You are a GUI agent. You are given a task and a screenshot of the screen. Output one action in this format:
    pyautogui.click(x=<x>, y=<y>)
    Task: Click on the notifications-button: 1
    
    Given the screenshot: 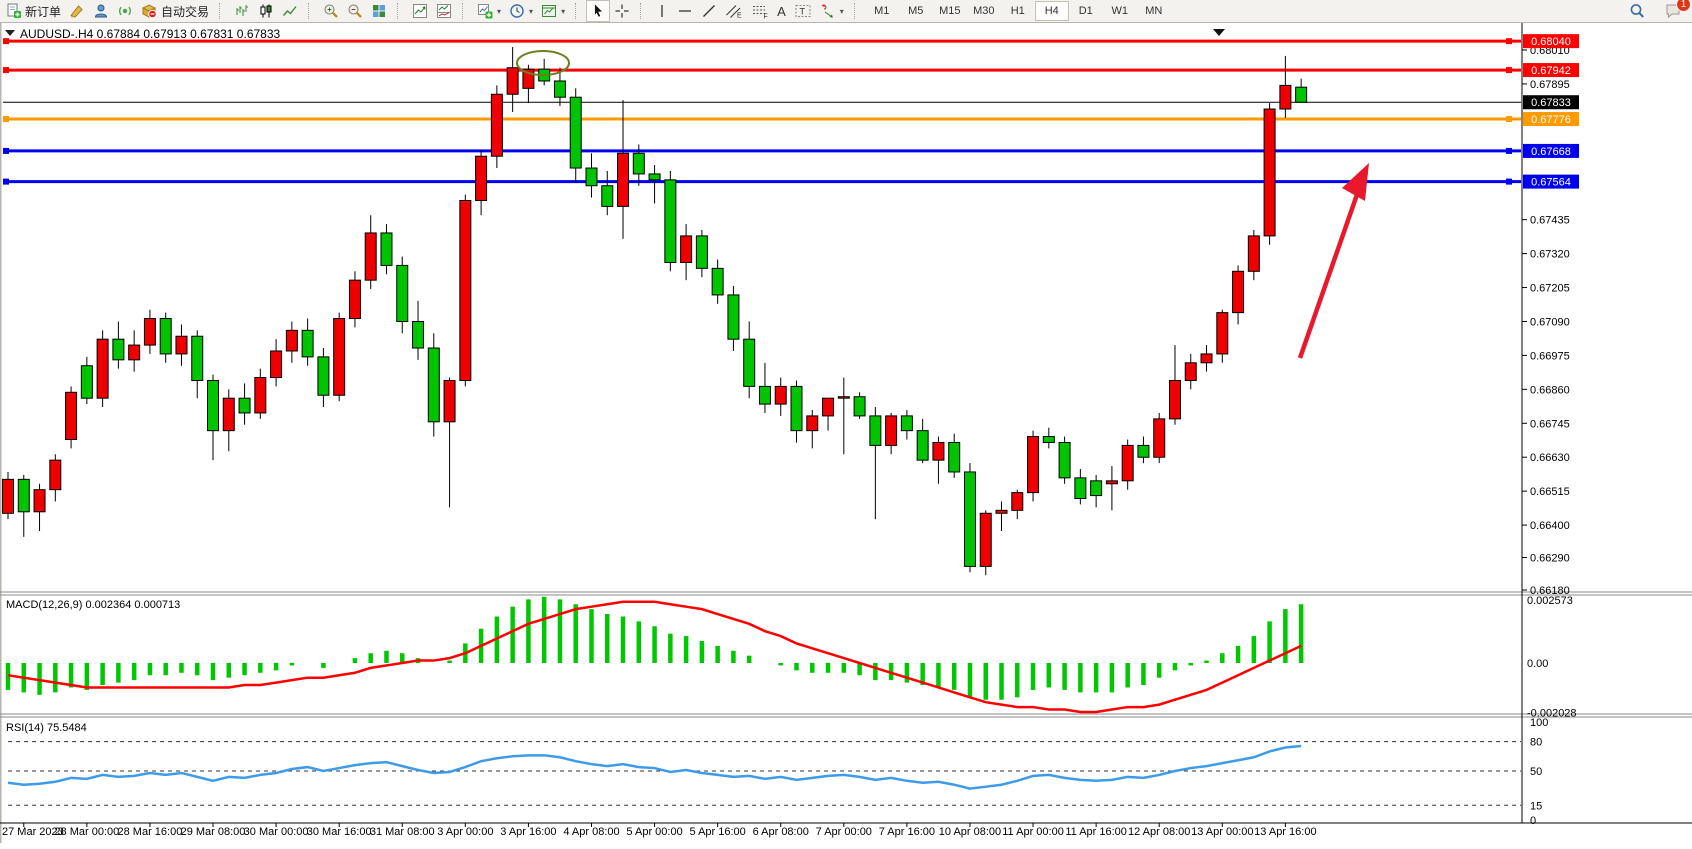 What is the action you would take?
    pyautogui.click(x=1675, y=11)
    